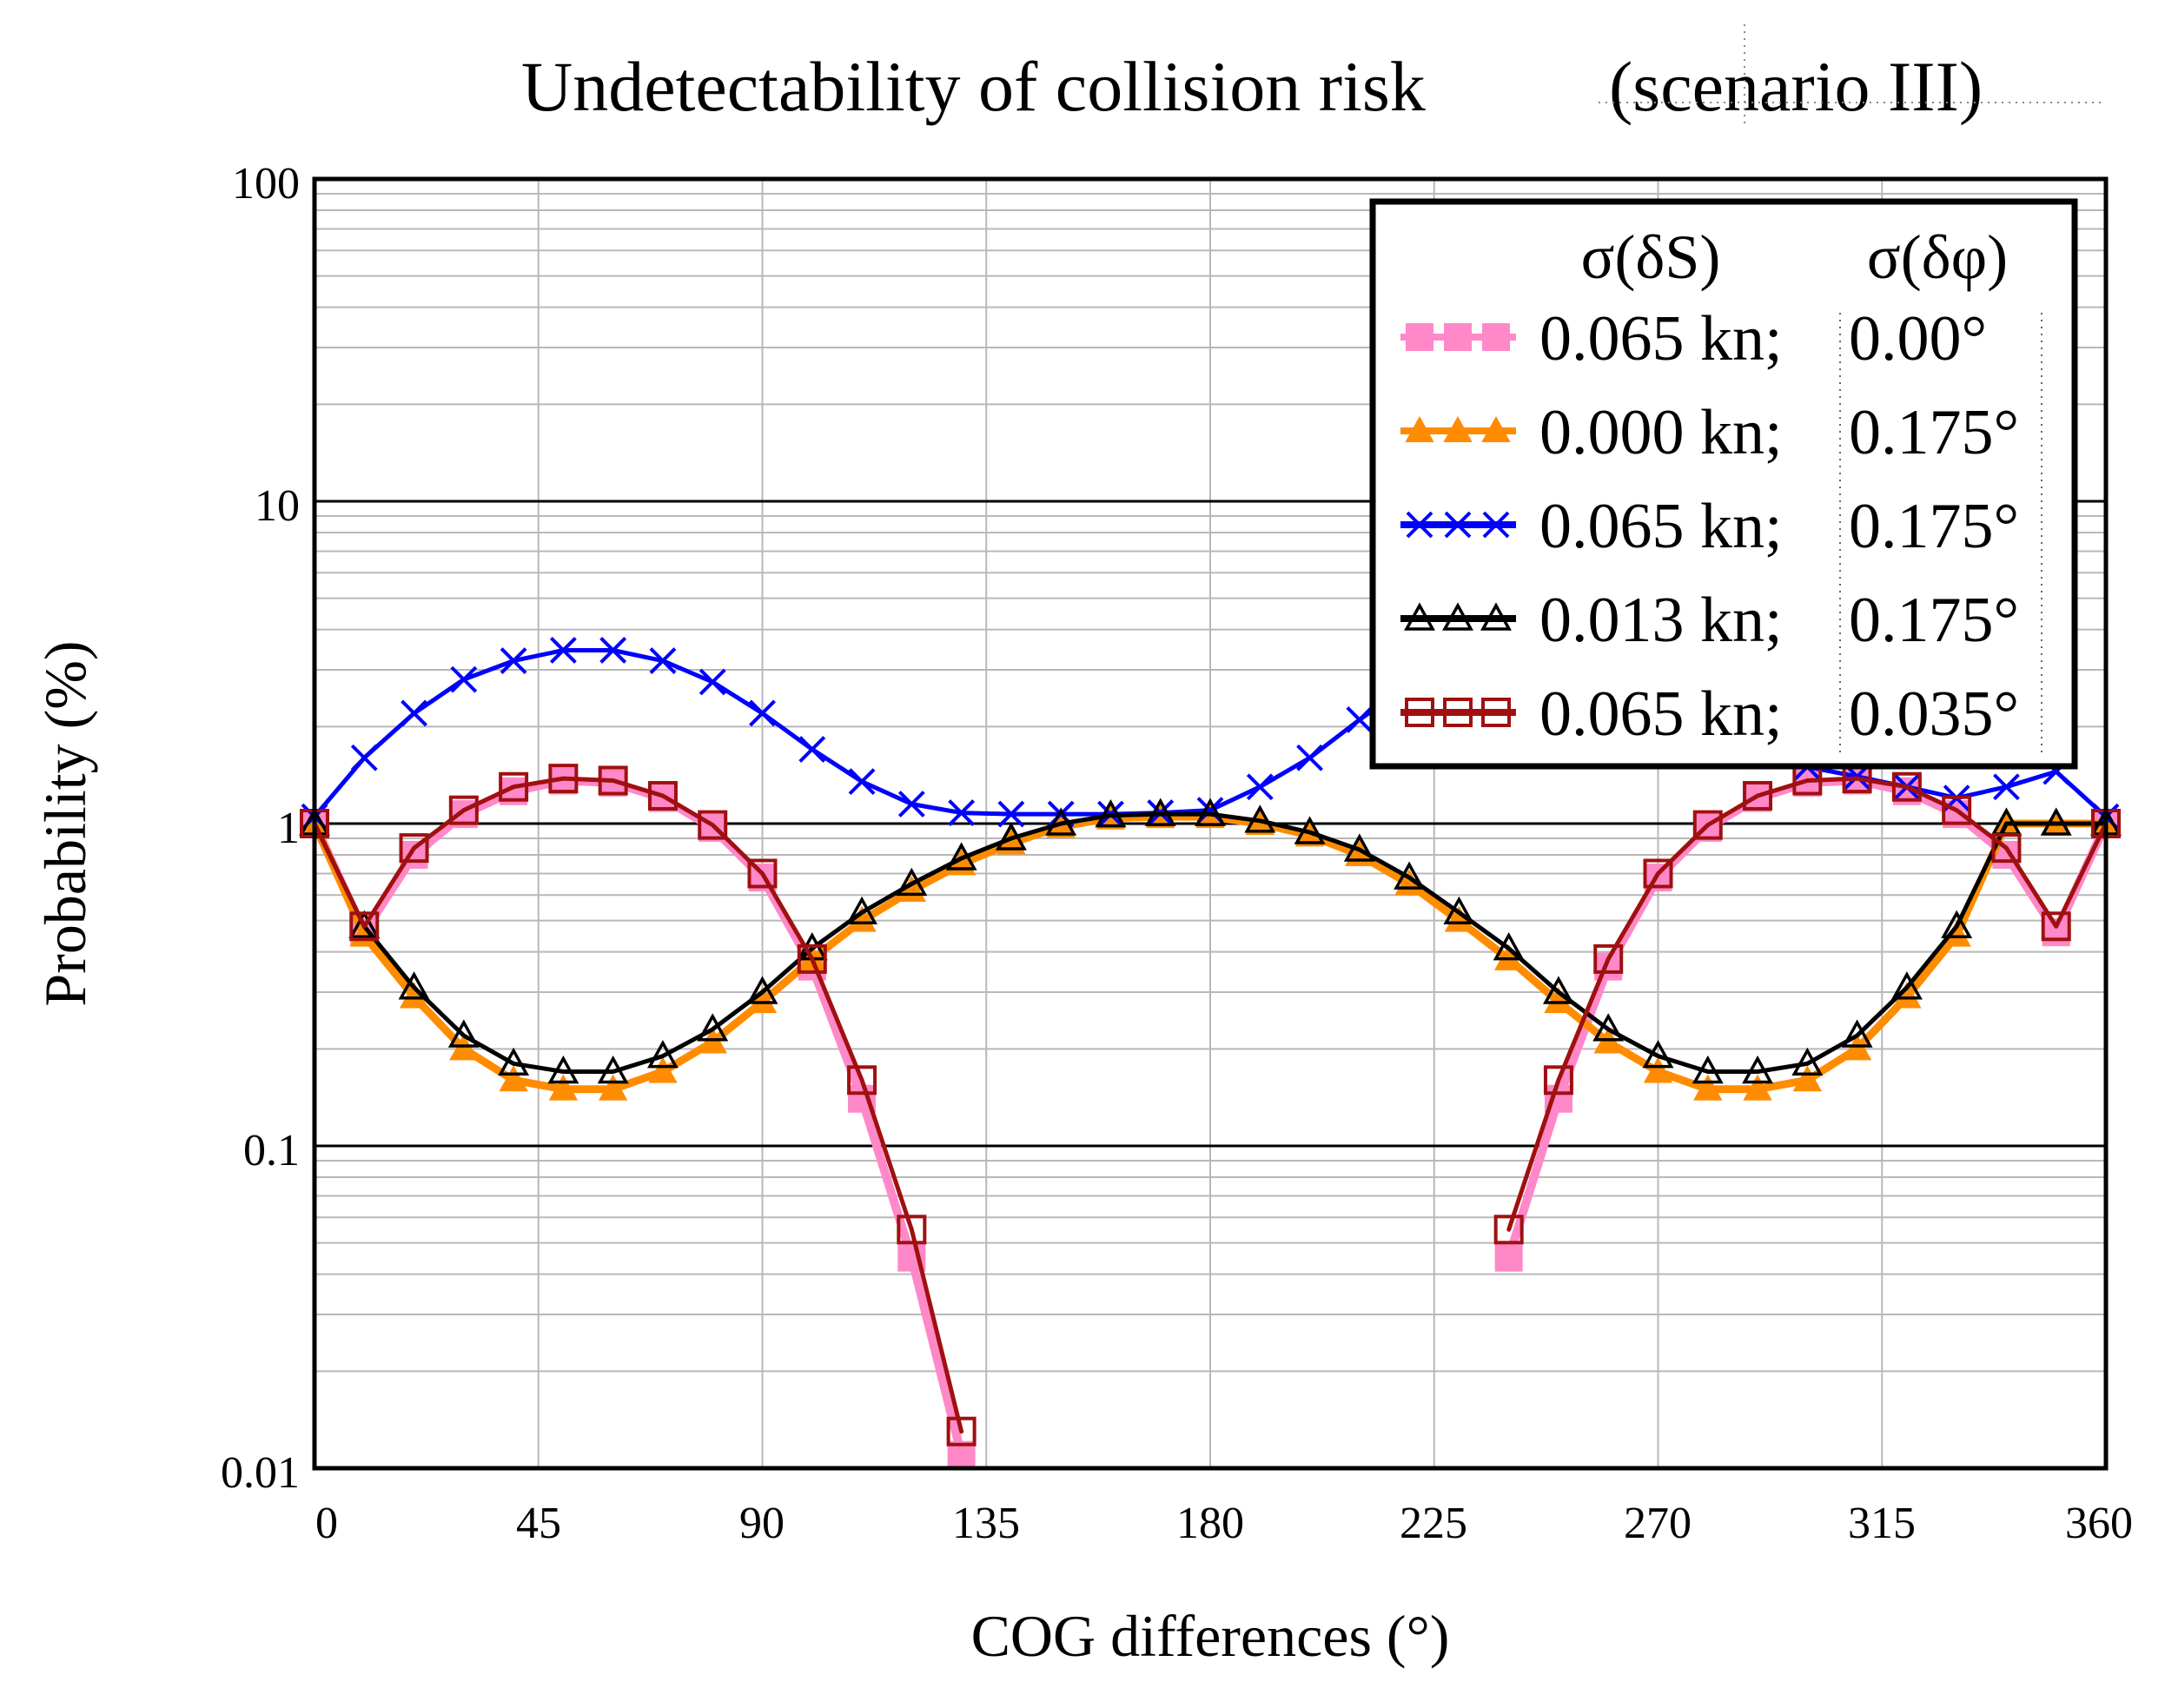 The height and width of the screenshot is (1708, 2165). Describe the element at coordinates (2099, 1523) in the screenshot. I see `x-tick-label: 360` at that location.